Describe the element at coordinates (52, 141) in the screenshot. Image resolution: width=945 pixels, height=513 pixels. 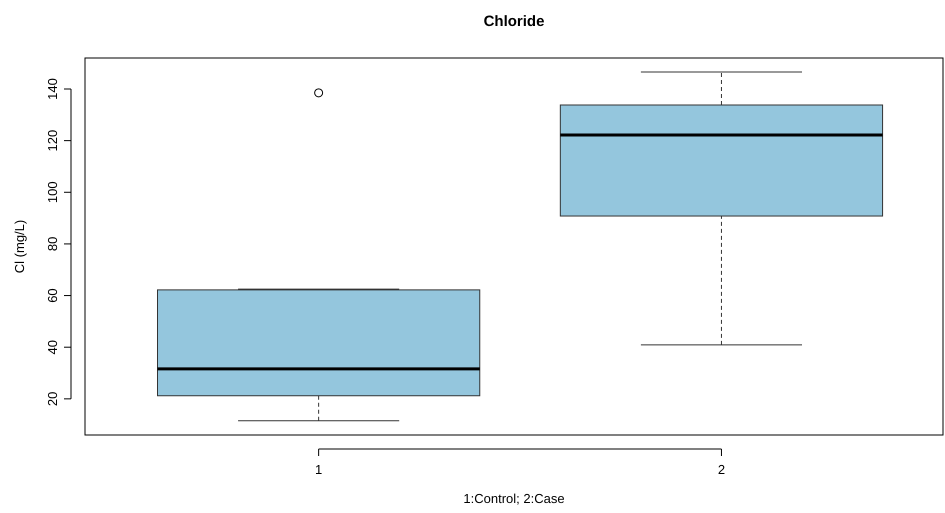
I see `y-tick-label: 120` at that location.